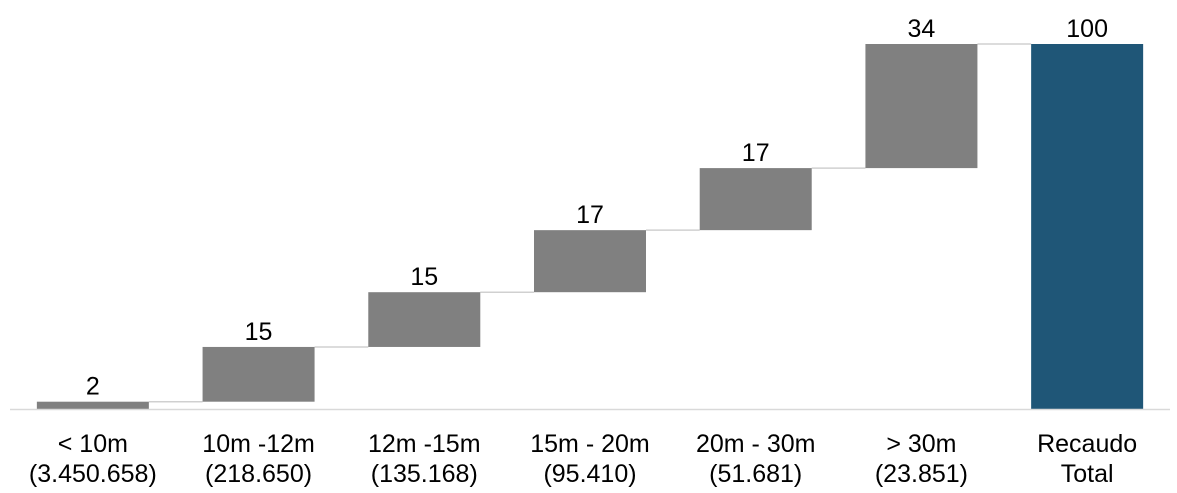  Describe the element at coordinates (922, 29) in the screenshot. I see `data-label-6: 34` at that location.